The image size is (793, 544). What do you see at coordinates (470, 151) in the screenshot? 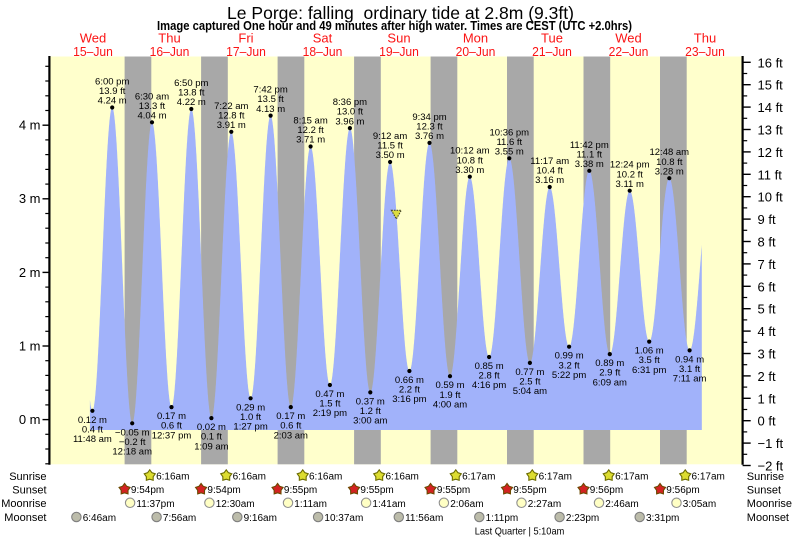
I see `svg-text: 10:12 am` at bounding box center [470, 151].